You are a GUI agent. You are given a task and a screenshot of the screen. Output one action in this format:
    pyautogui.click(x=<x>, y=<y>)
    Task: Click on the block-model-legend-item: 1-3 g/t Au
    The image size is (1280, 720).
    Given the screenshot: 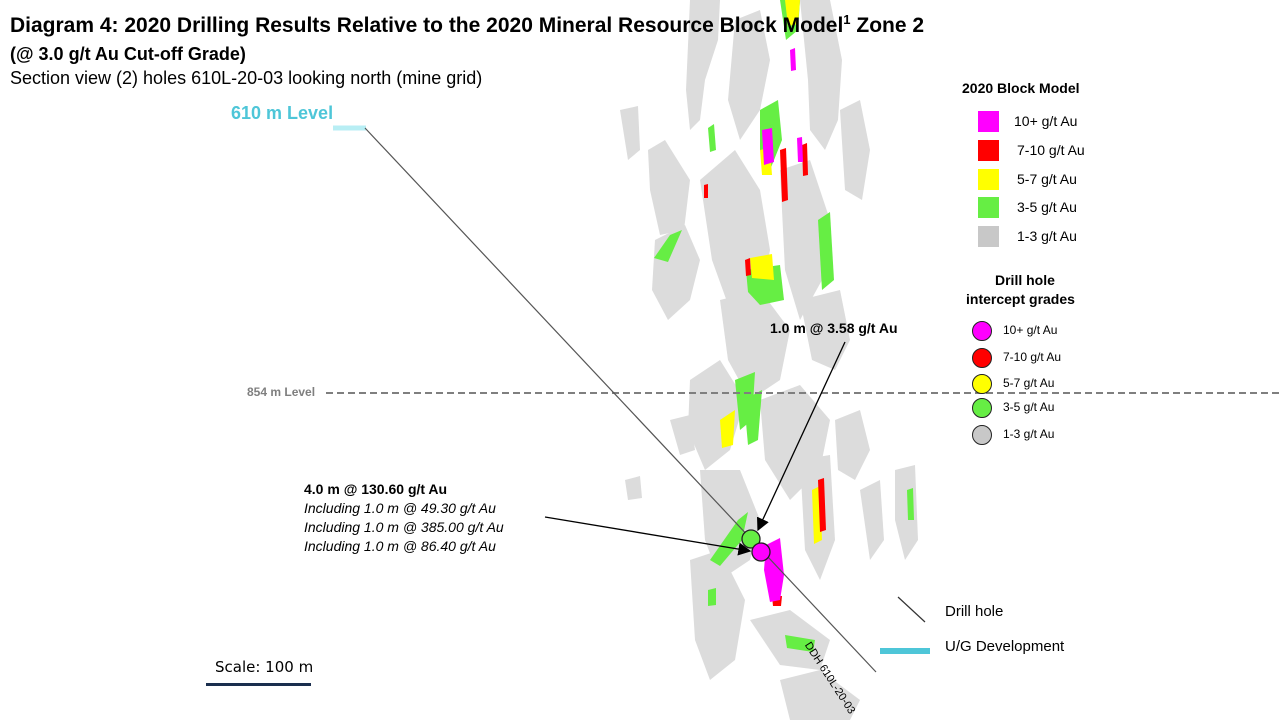 What is the action you would take?
    pyautogui.click(x=1068, y=237)
    